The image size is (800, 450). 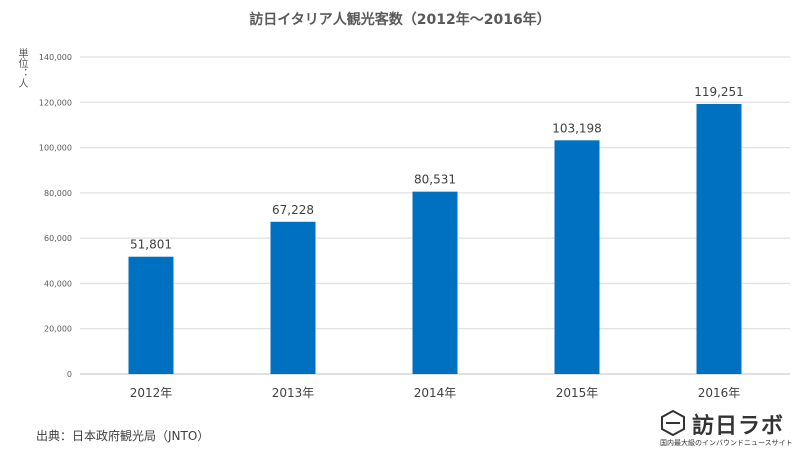 I want to click on x-tick-label: 2016年, so click(x=719, y=393).